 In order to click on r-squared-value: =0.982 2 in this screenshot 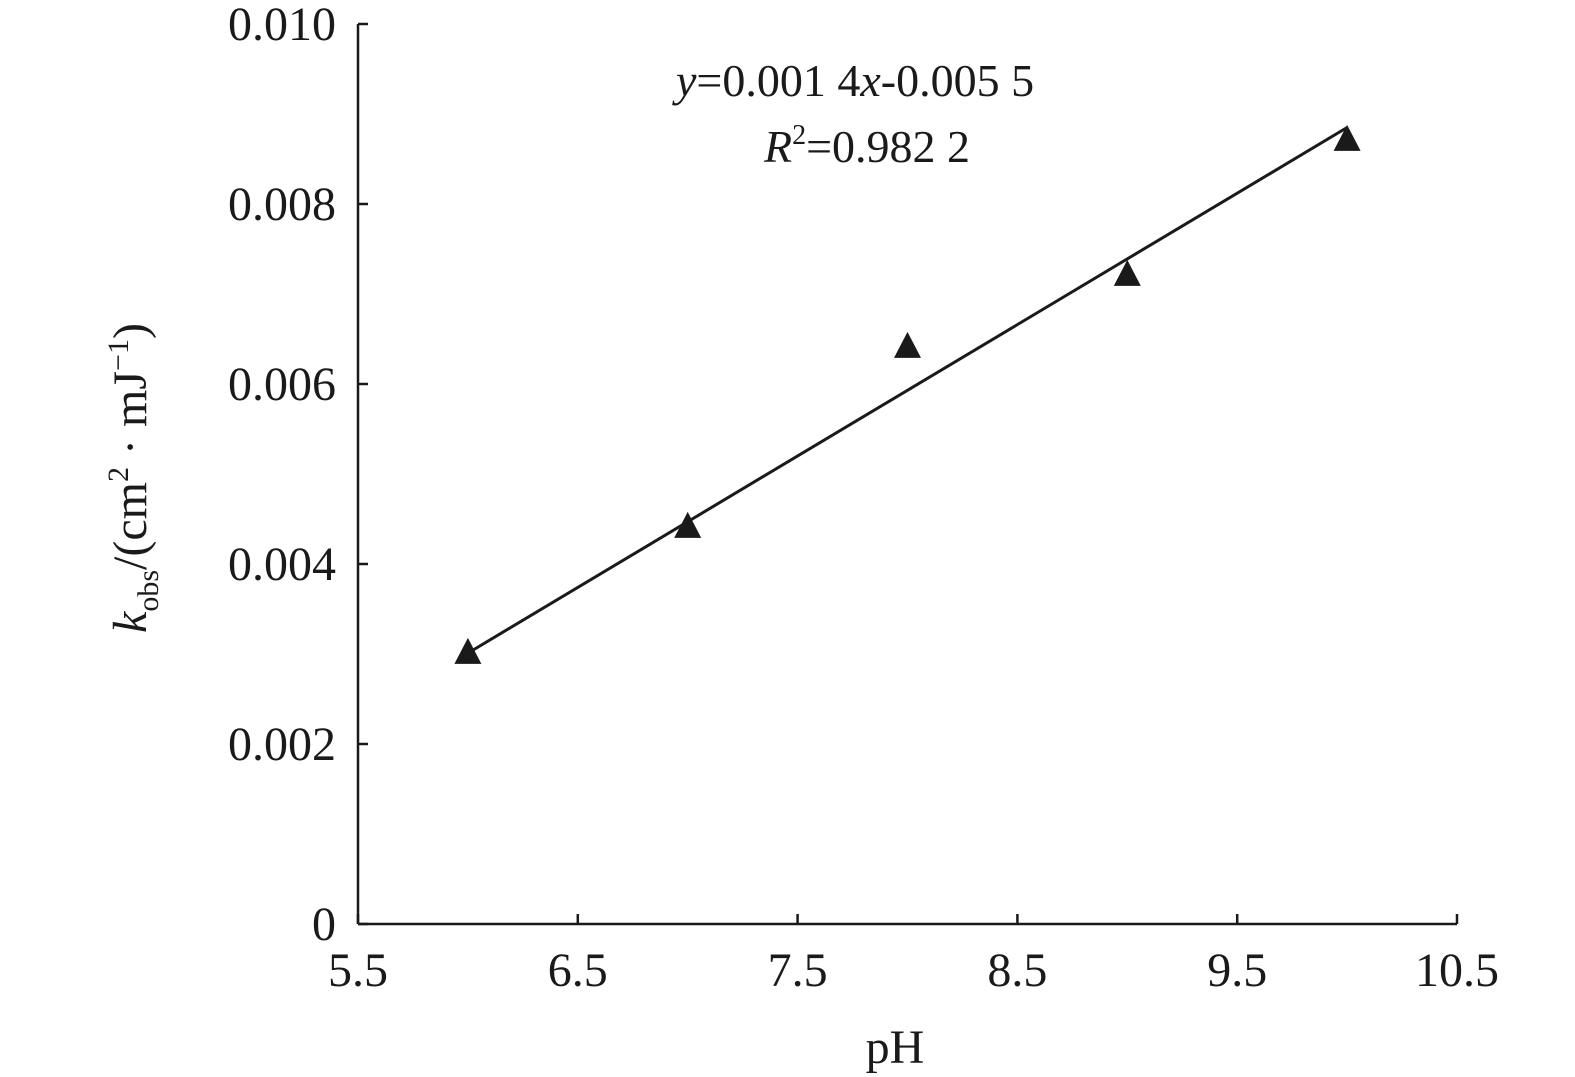, I will do `click(888, 146)`.